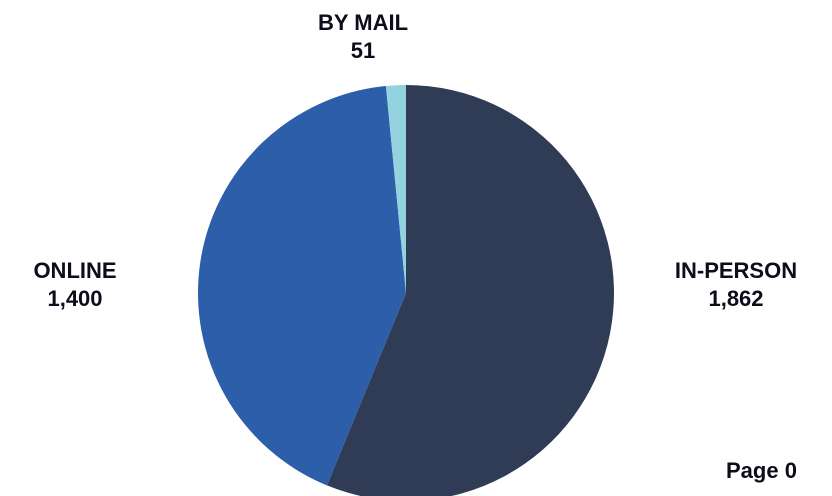 The image size is (832, 496). Describe the element at coordinates (74, 270) in the screenshot. I see `slice-label-online: ONLINE` at that location.